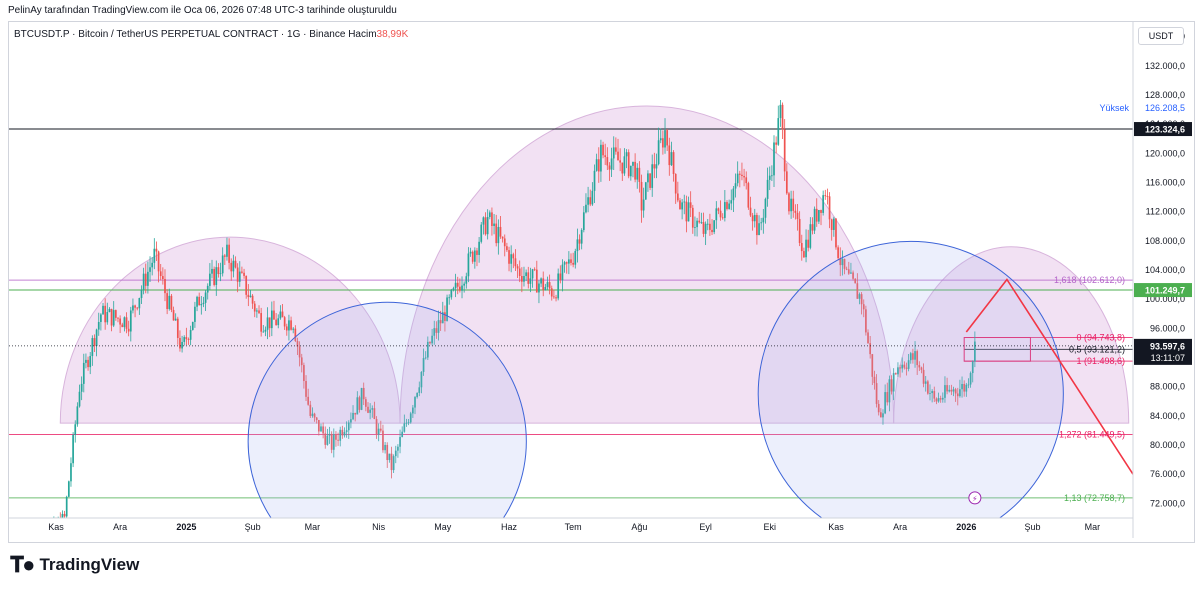 The width and height of the screenshot is (1200, 589). Describe the element at coordinates (769, 527) in the screenshot. I see `x-tick-label: Eki` at that location.